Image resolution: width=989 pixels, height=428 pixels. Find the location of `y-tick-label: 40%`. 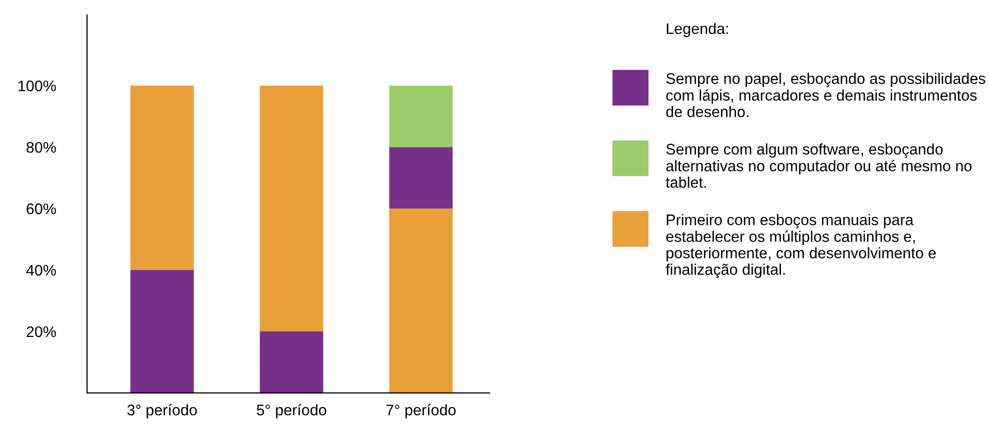

y-tick-label: 40% is located at coordinates (41, 270).